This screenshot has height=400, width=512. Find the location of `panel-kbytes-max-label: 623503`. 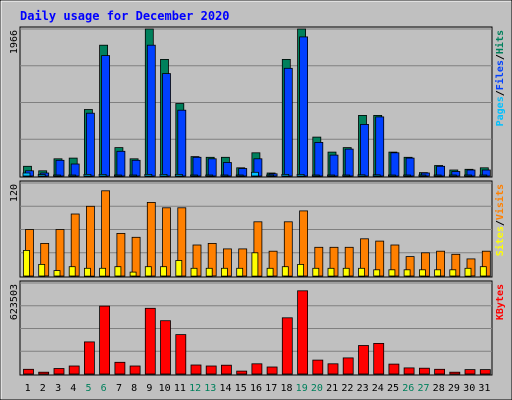

panel-kbytes-max-label: 623503 is located at coordinates (14, 302).